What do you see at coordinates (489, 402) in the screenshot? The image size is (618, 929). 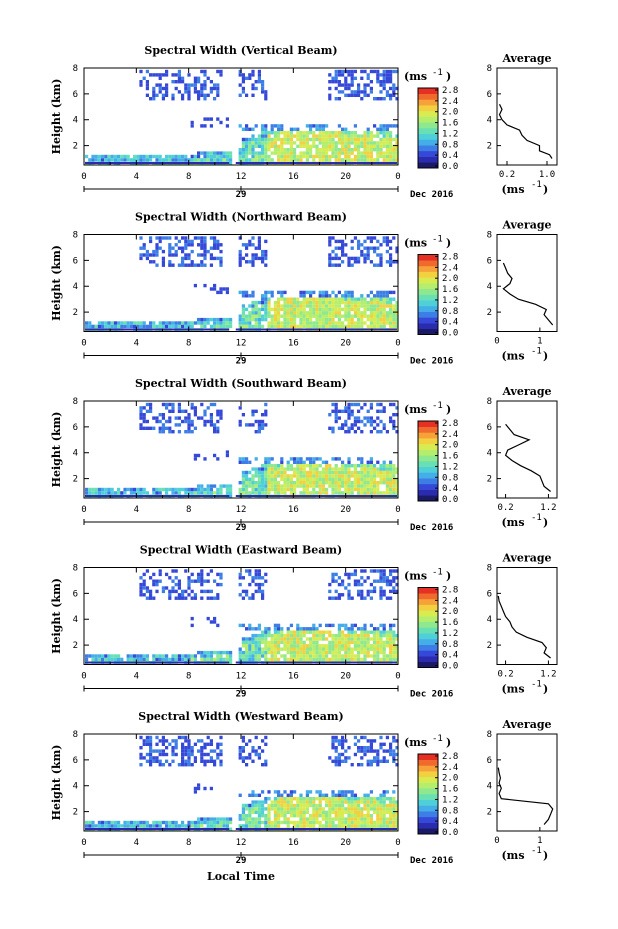 I see `average-y-tick-label: 8` at bounding box center [489, 402].